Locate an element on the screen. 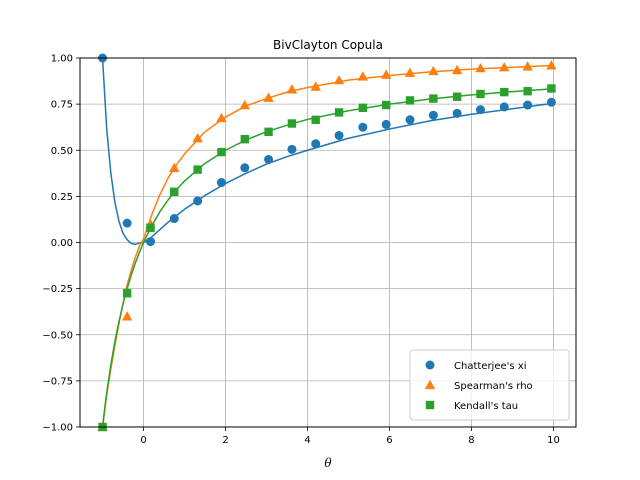 This screenshot has height=480, width=640. y-tick-label: 0.75 is located at coordinates (62, 105).